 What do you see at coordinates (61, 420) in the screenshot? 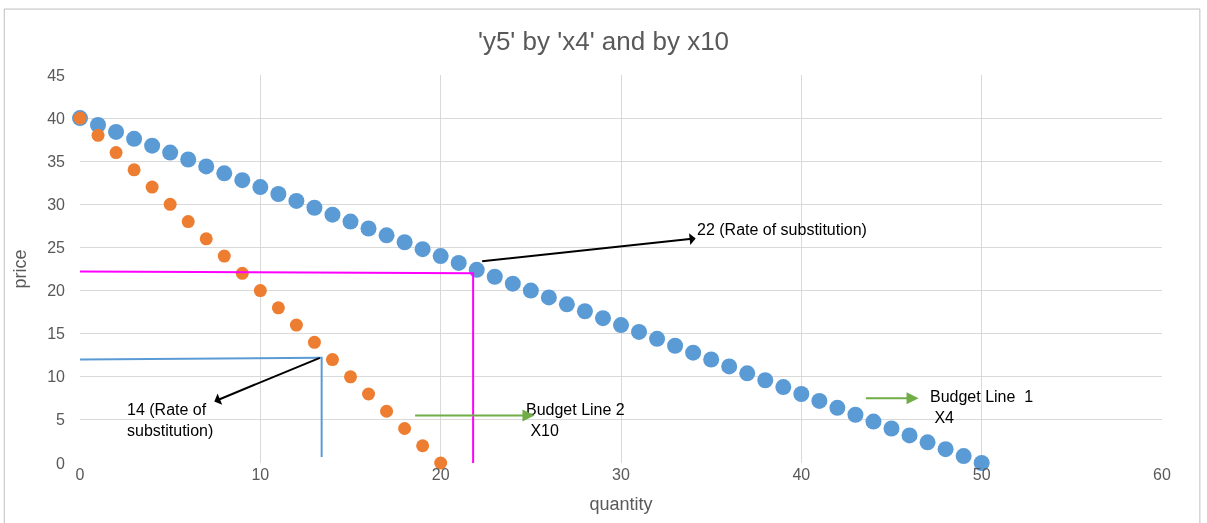
I see `y-tick-label: 5` at bounding box center [61, 420].